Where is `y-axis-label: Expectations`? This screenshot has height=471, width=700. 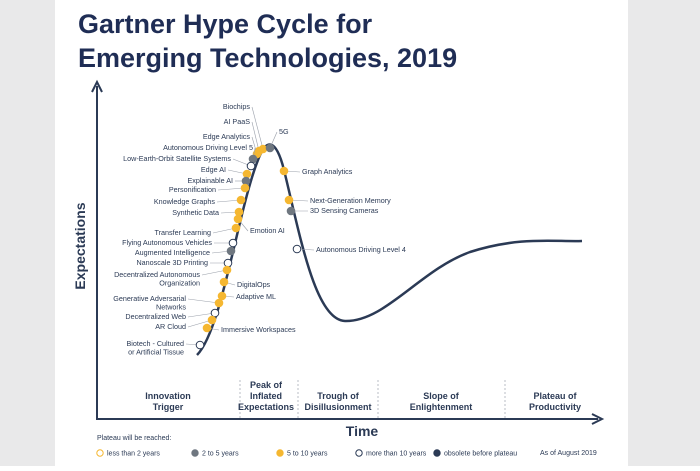
y-axis-label: Expectations is located at coordinates (80, 245).